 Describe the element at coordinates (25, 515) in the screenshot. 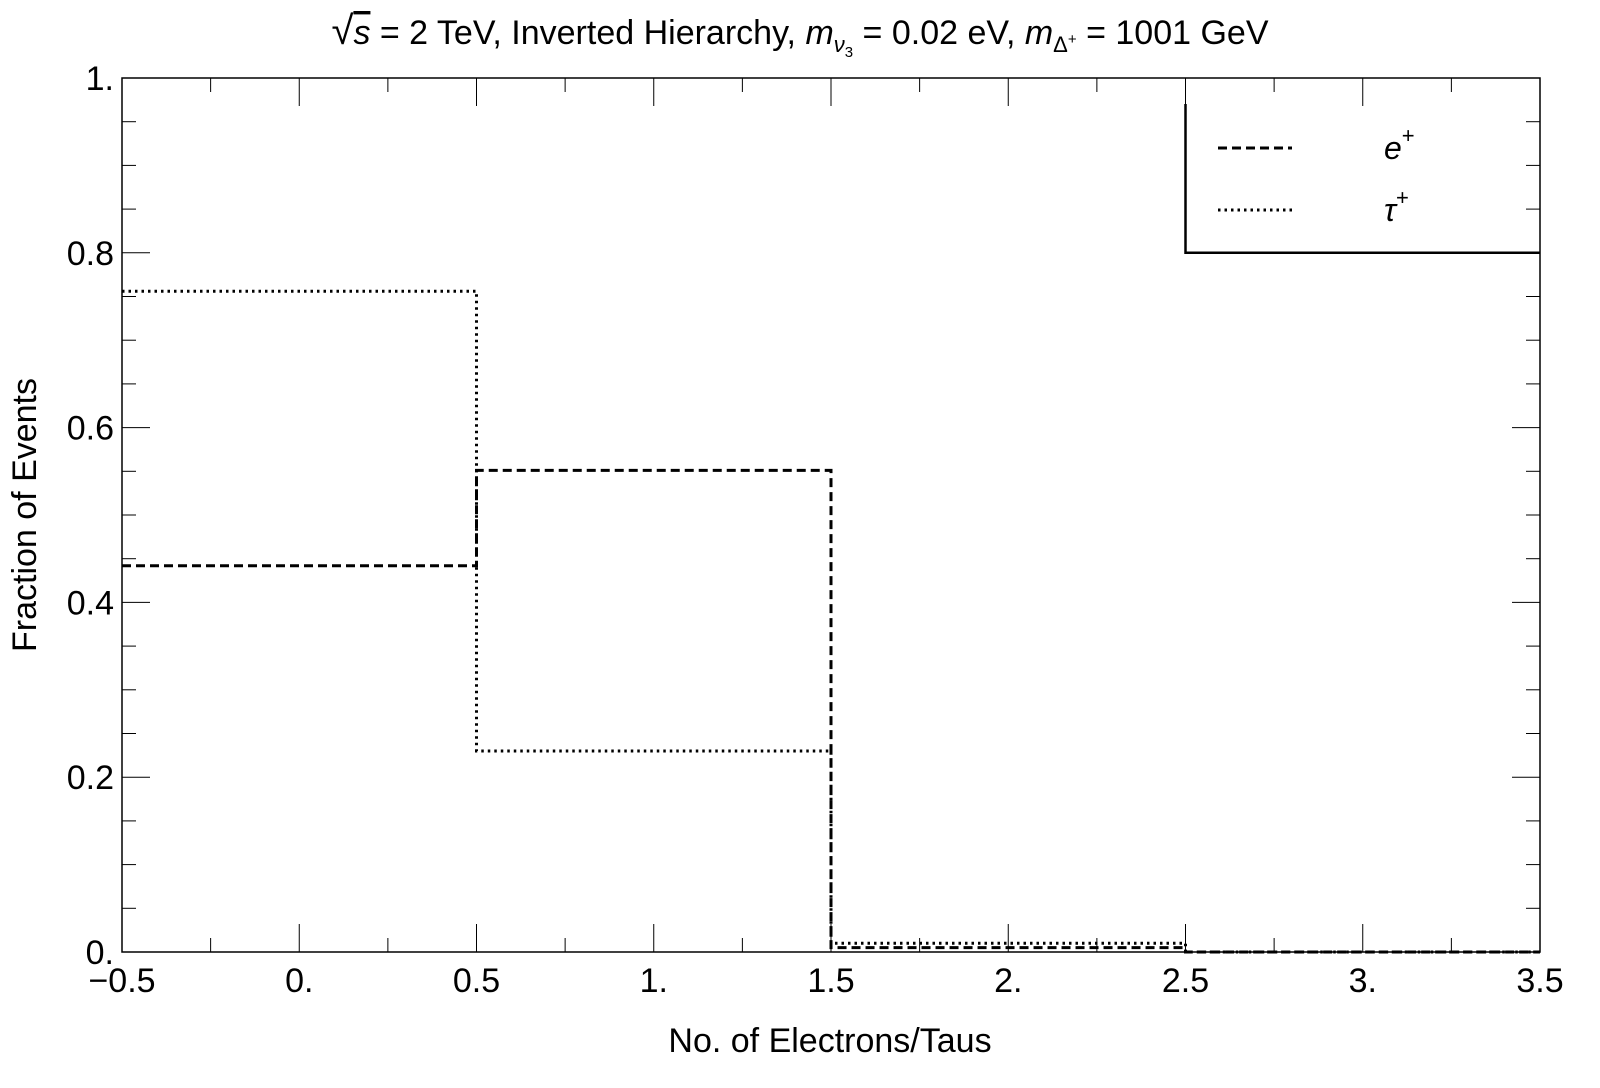

I see `y-axis-label: Fraction of Events` at that location.